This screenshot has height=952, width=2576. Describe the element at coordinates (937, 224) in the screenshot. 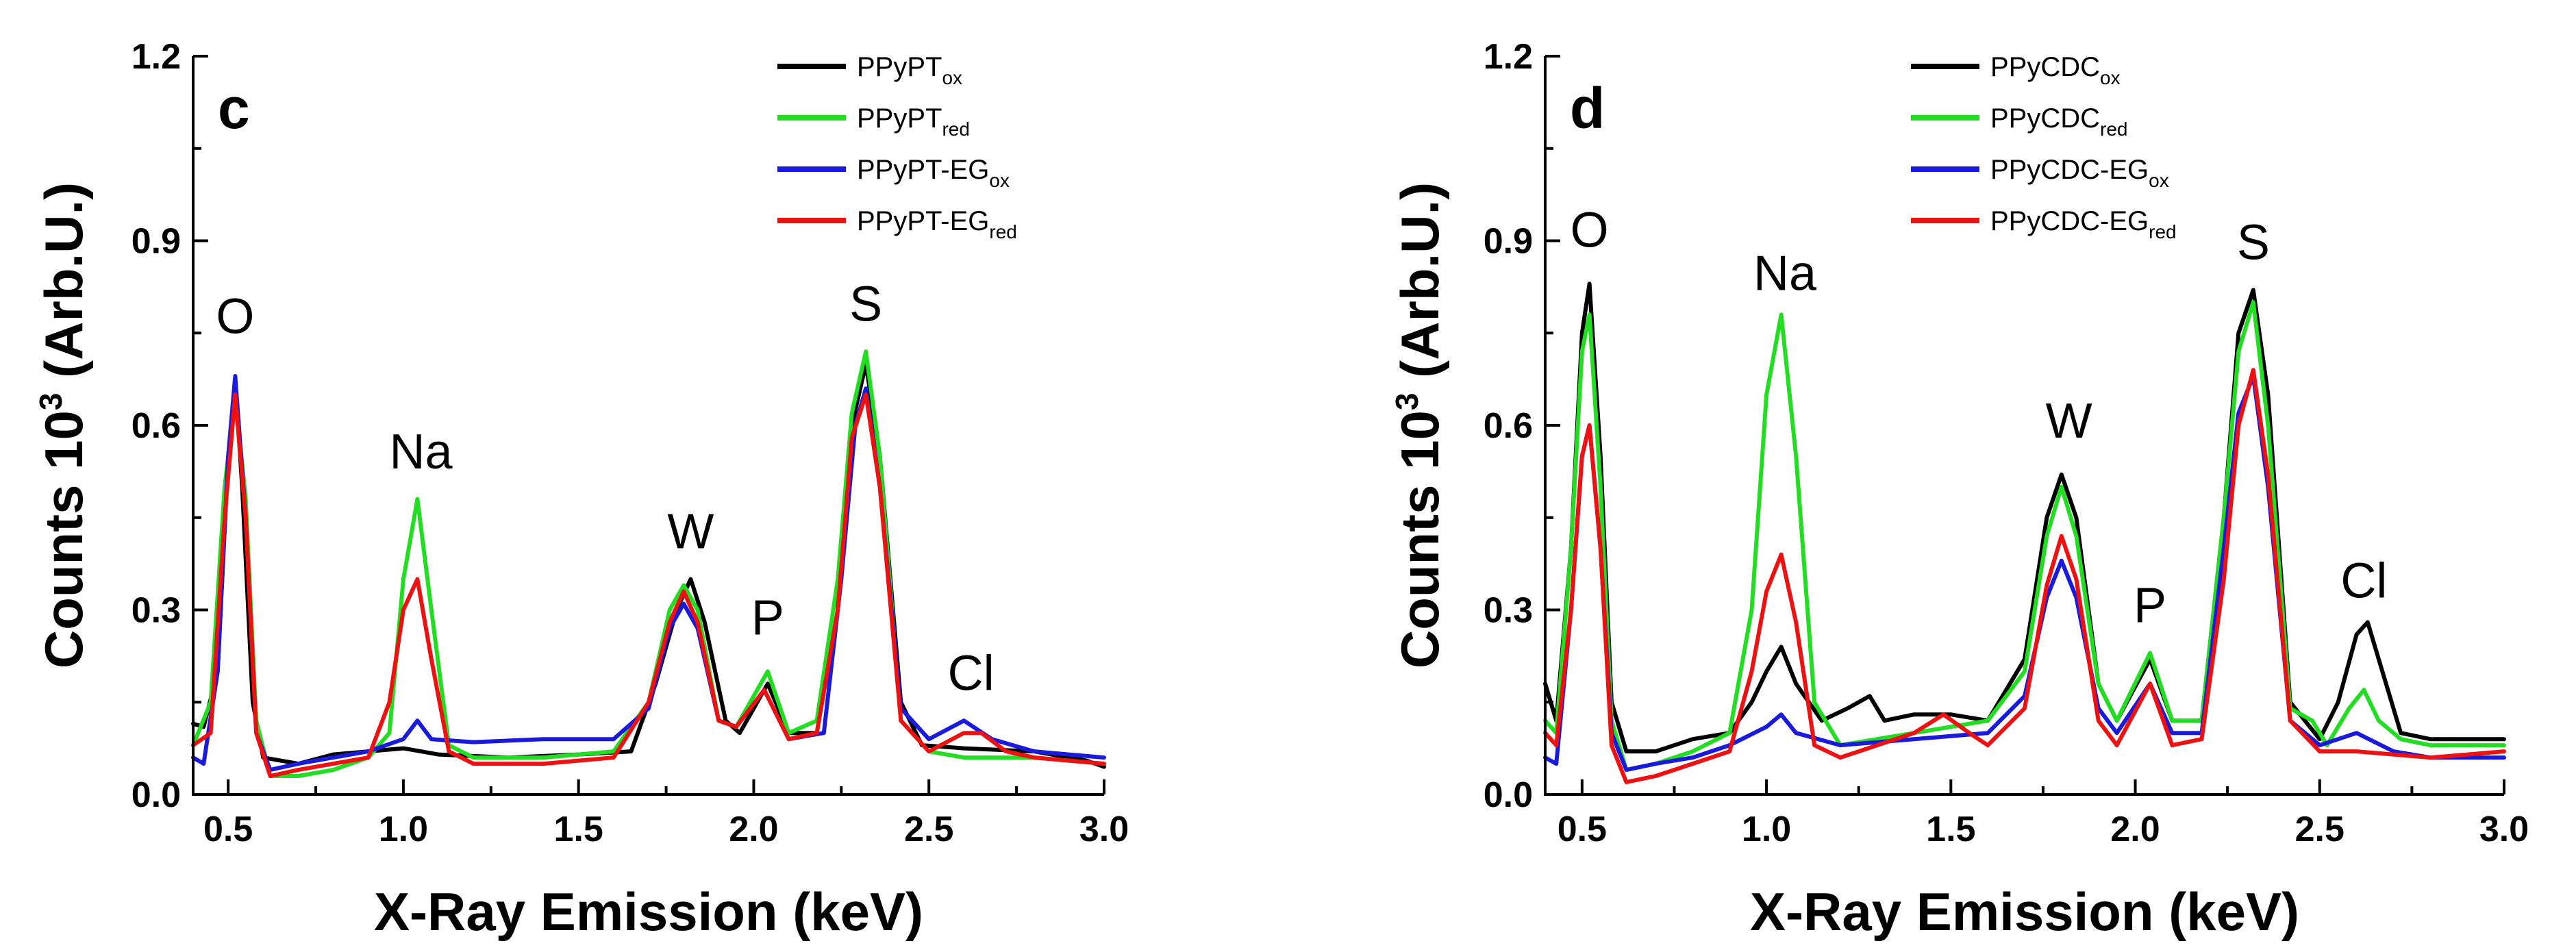

I see `legend-label: PPyPT-EGred` at that location.